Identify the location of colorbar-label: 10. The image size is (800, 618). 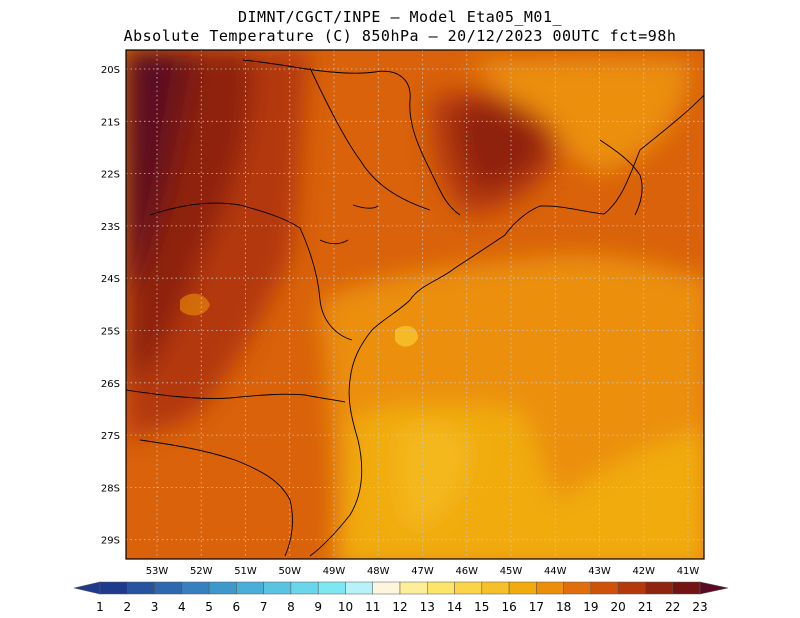
(345, 607).